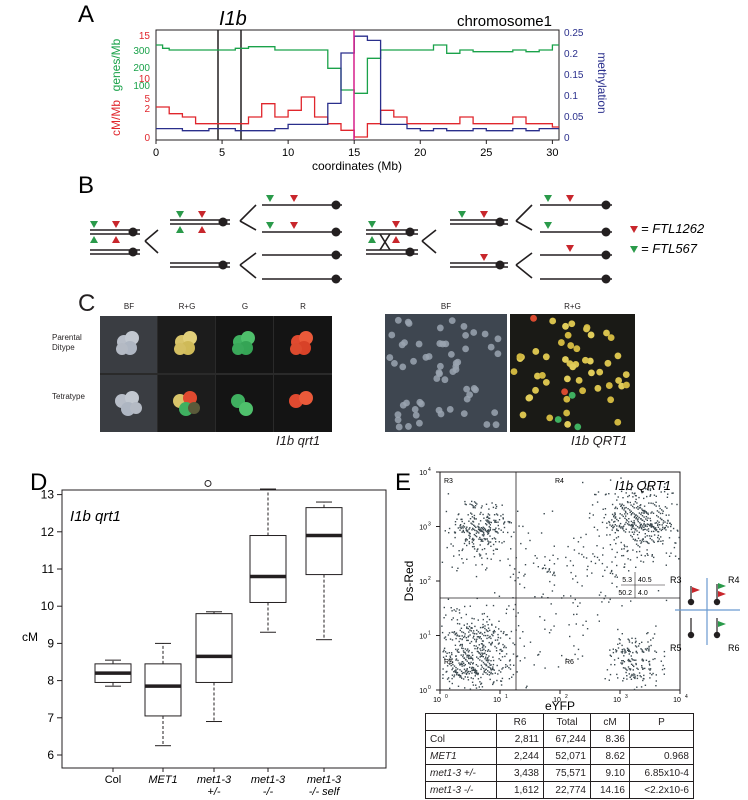 The image size is (748, 800). What do you see at coordinates (213, 792) in the screenshot?
I see `category-label: +/-` at bounding box center [213, 792].